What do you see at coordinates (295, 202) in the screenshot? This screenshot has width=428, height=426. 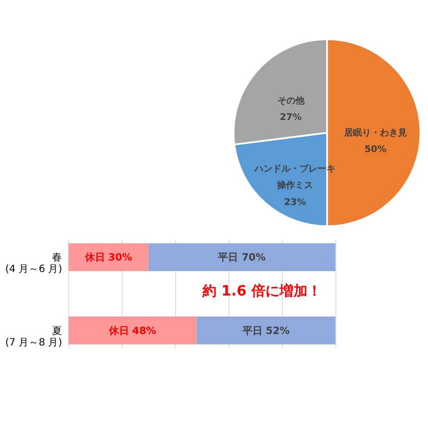 I see `data-label: 23%` at bounding box center [295, 202].